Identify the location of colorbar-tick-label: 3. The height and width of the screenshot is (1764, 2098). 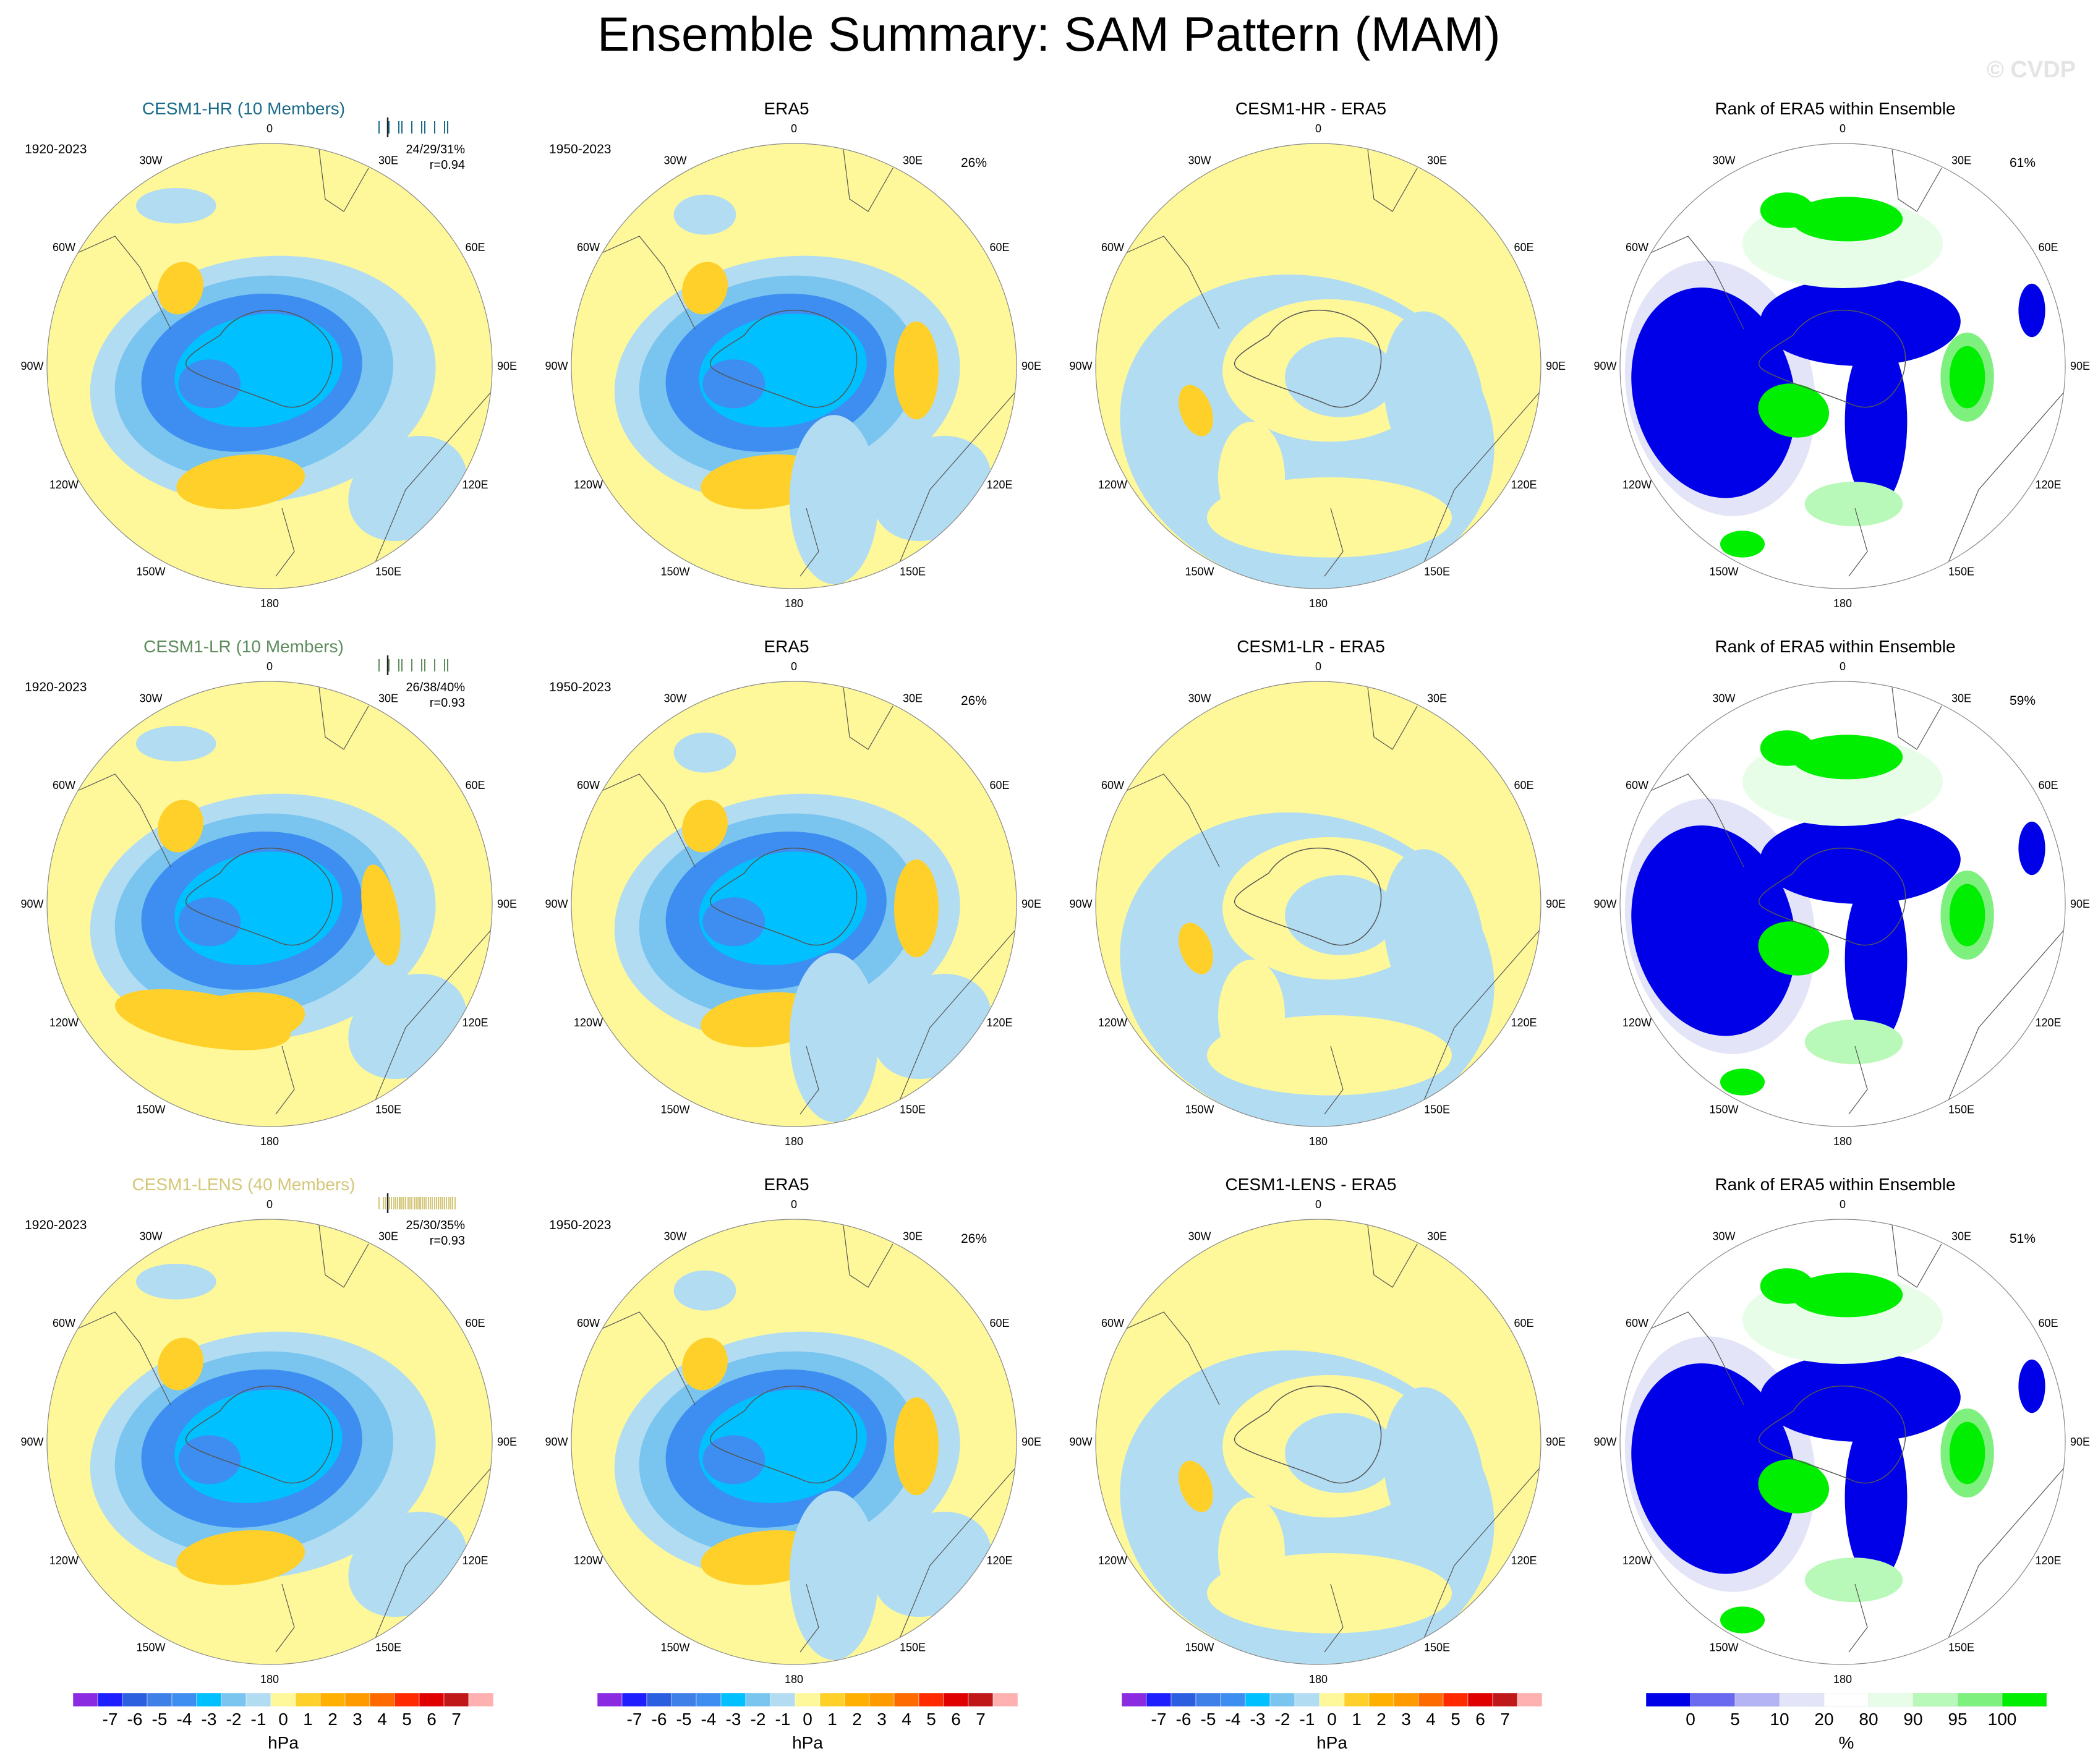
(357, 1719).